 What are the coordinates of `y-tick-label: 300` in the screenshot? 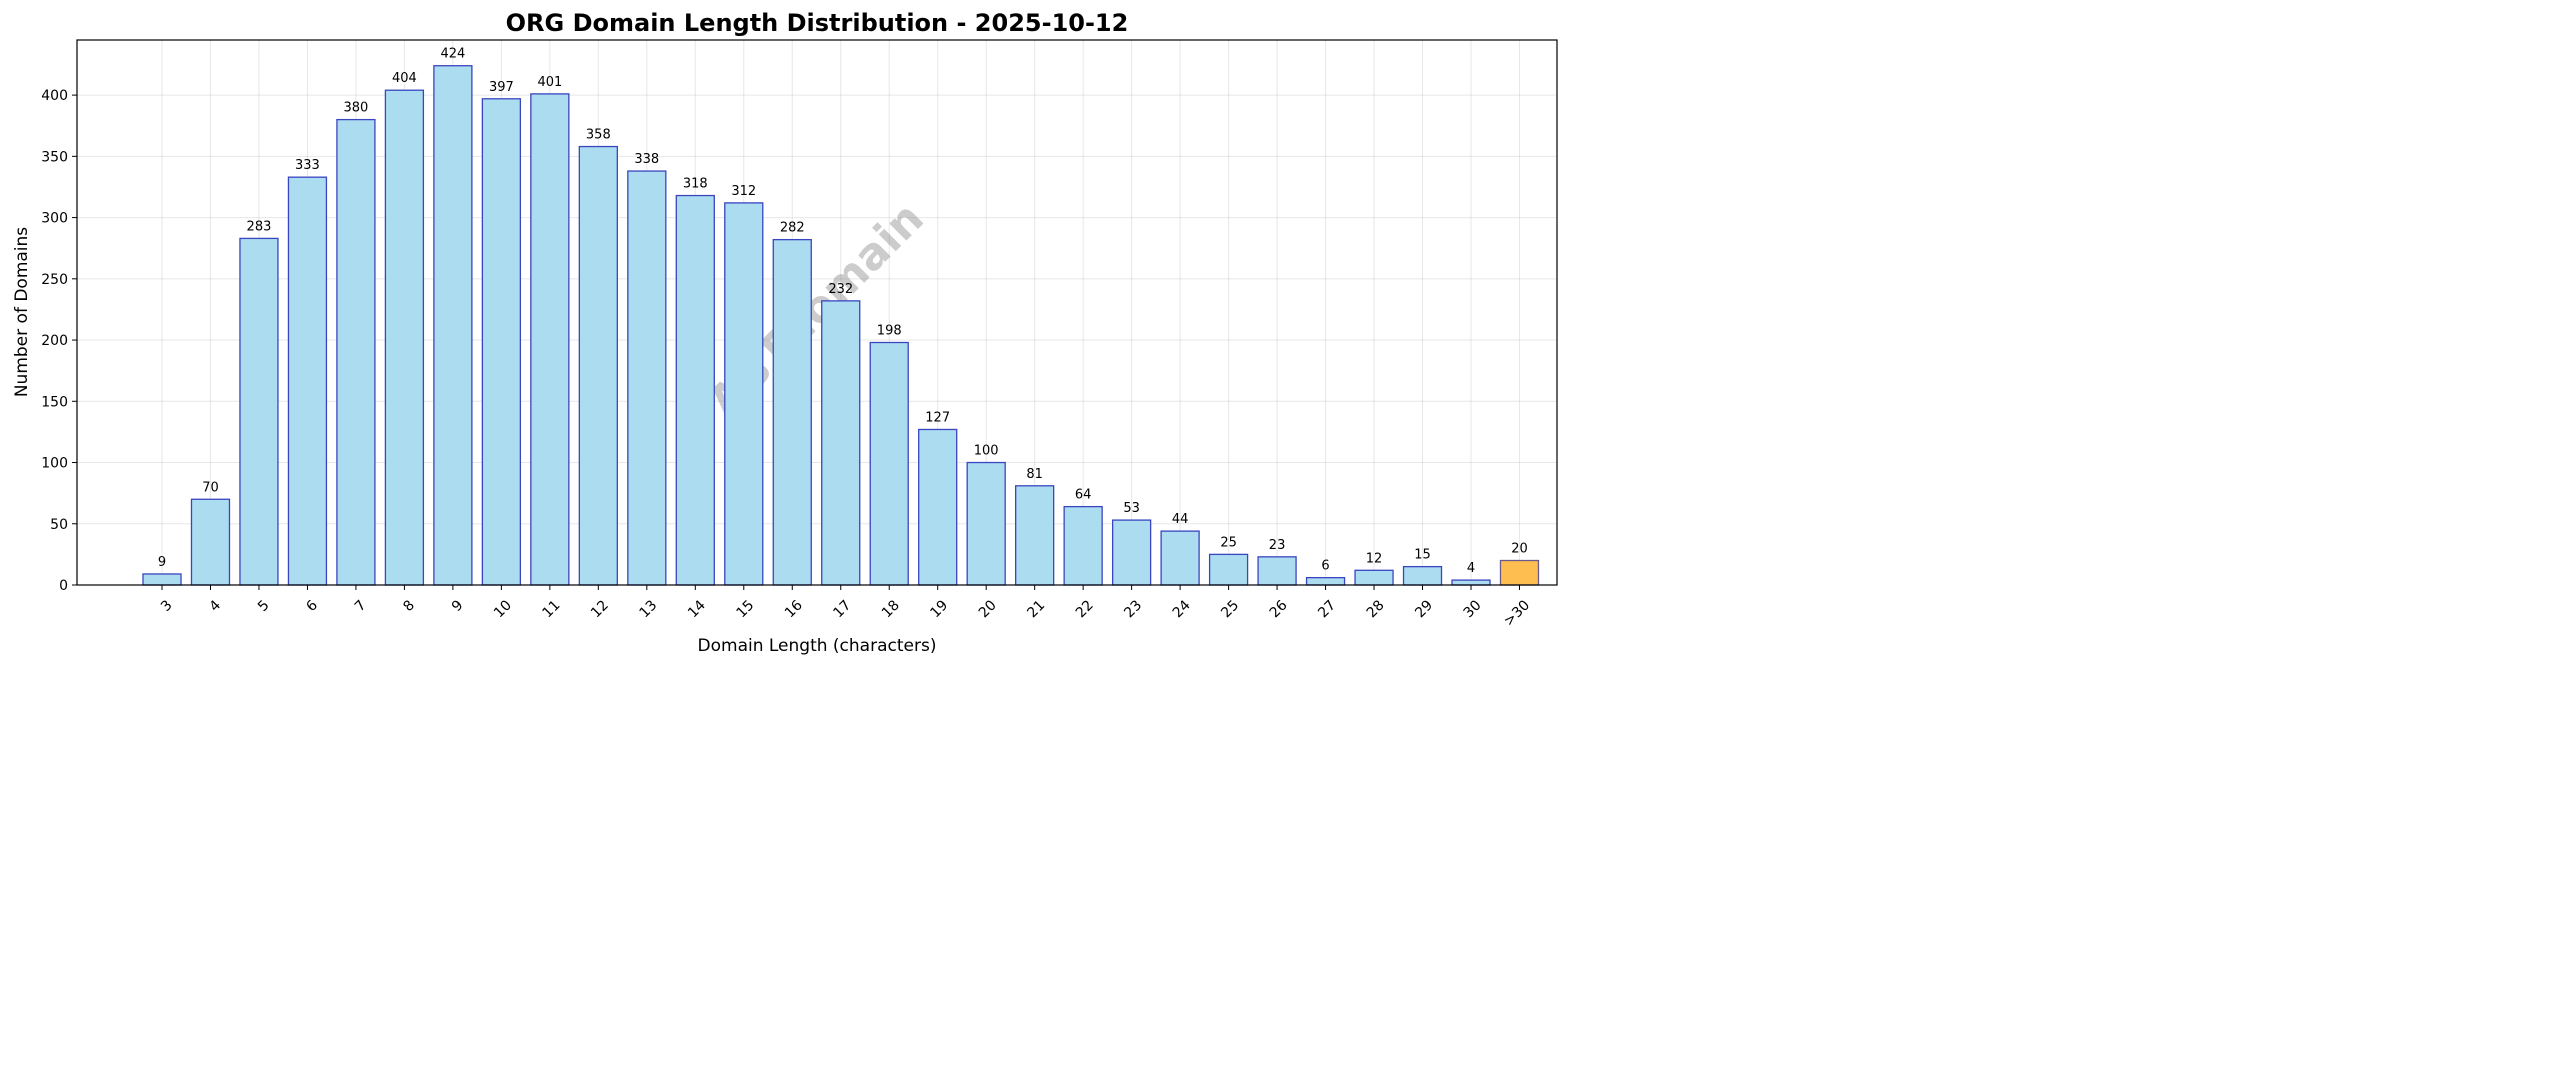 It's located at (54, 219).